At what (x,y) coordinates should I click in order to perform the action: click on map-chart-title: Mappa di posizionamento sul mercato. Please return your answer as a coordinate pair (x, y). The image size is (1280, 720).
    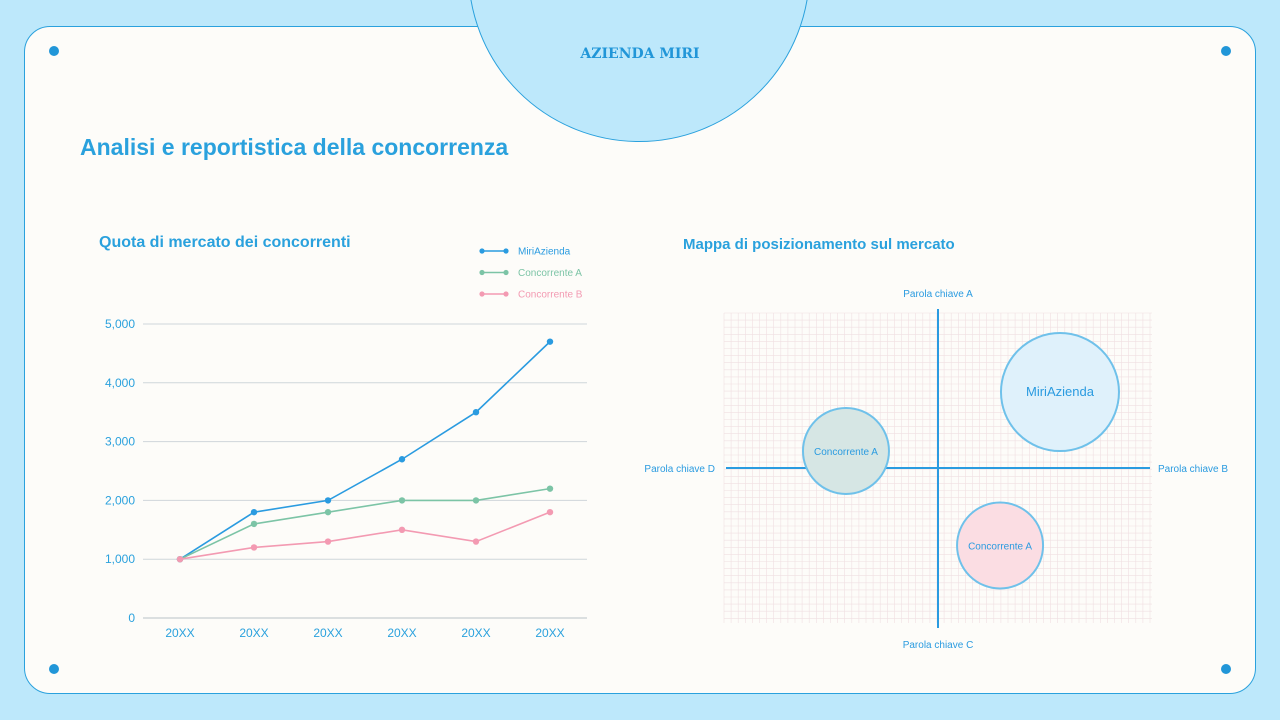
    Looking at the image, I should click on (819, 244).